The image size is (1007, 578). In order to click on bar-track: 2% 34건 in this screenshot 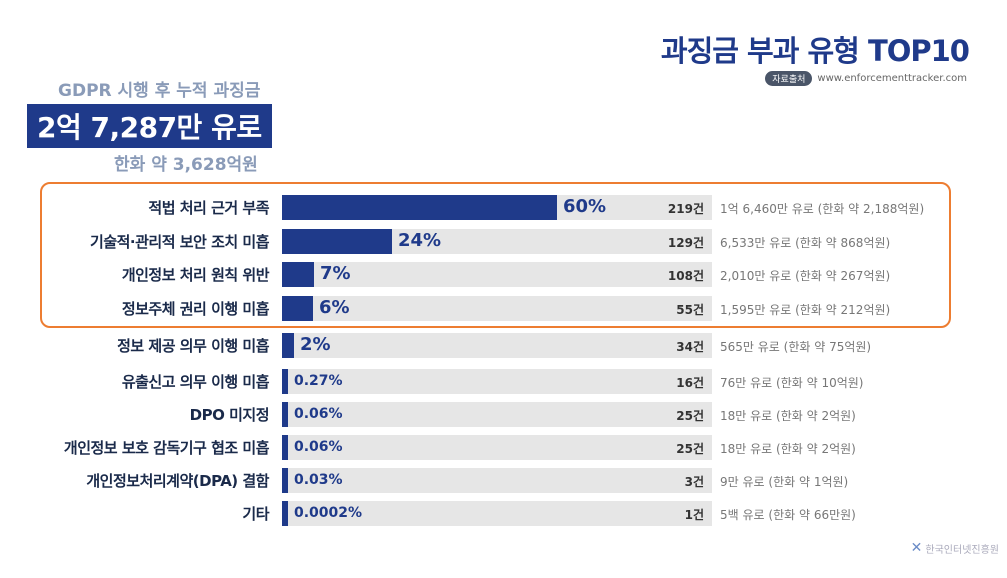, I will do `click(497, 345)`.